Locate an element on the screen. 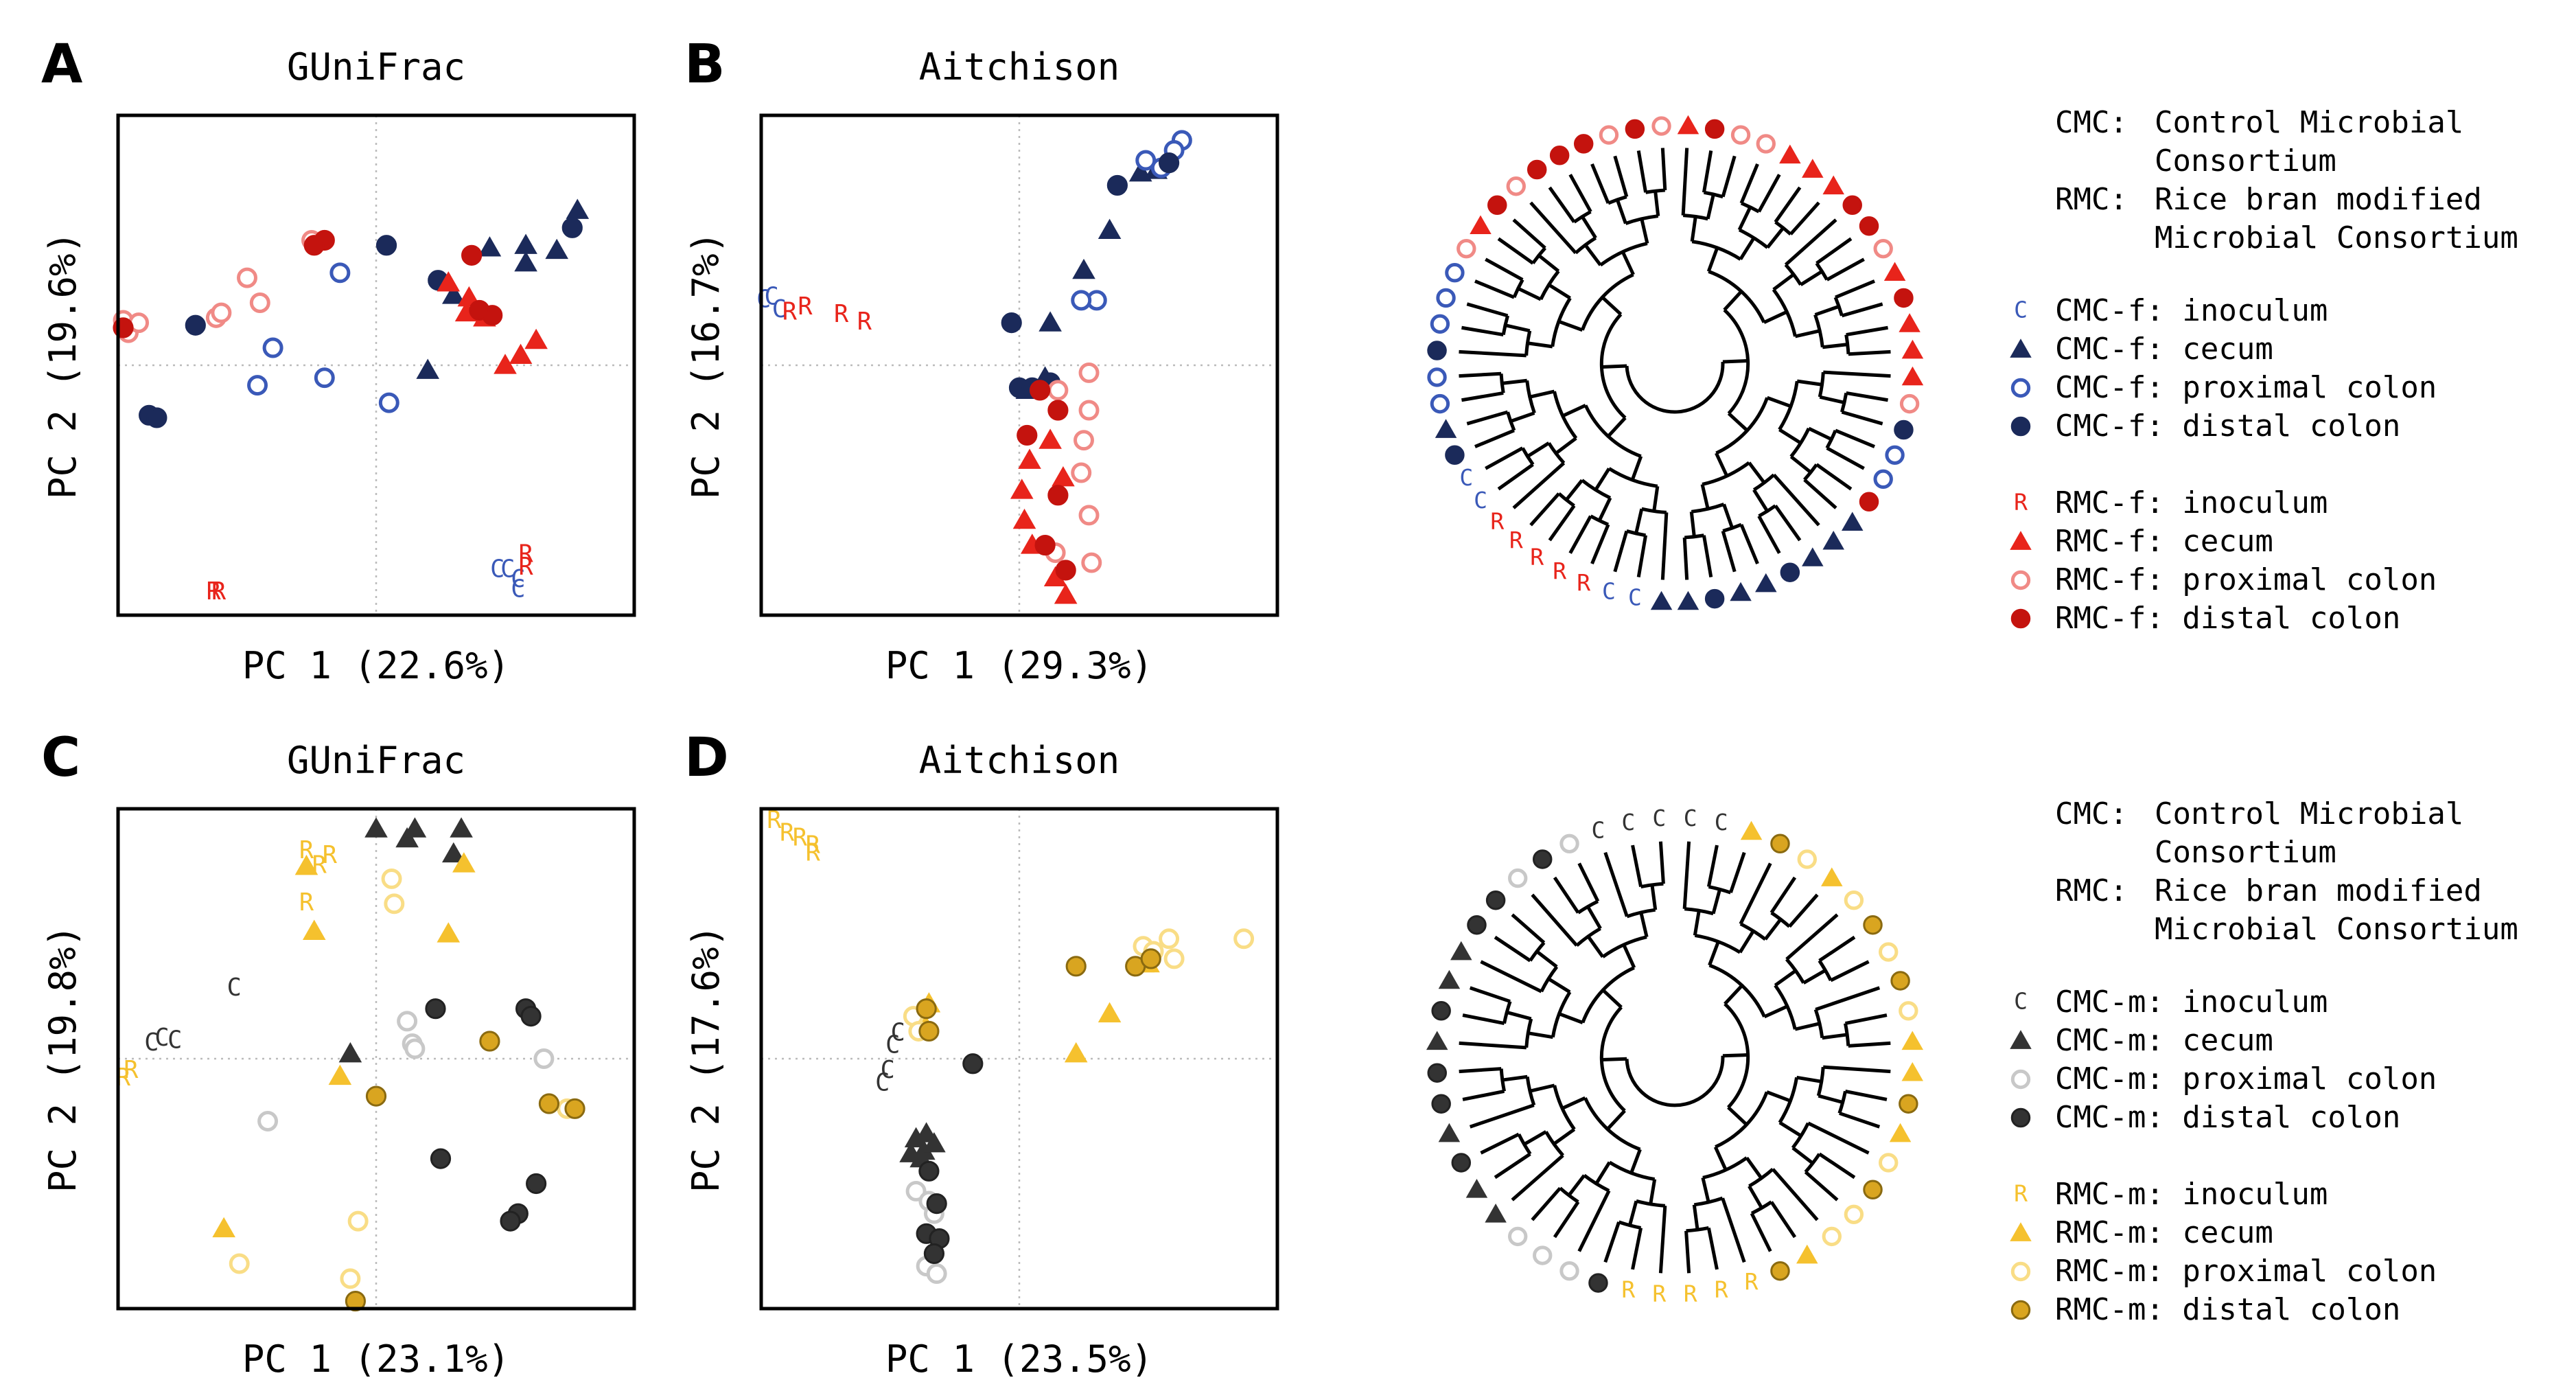 This screenshot has height=1391, width=2576. legend-definition-text: Rice bran modified is located at coordinates (2318, 199).